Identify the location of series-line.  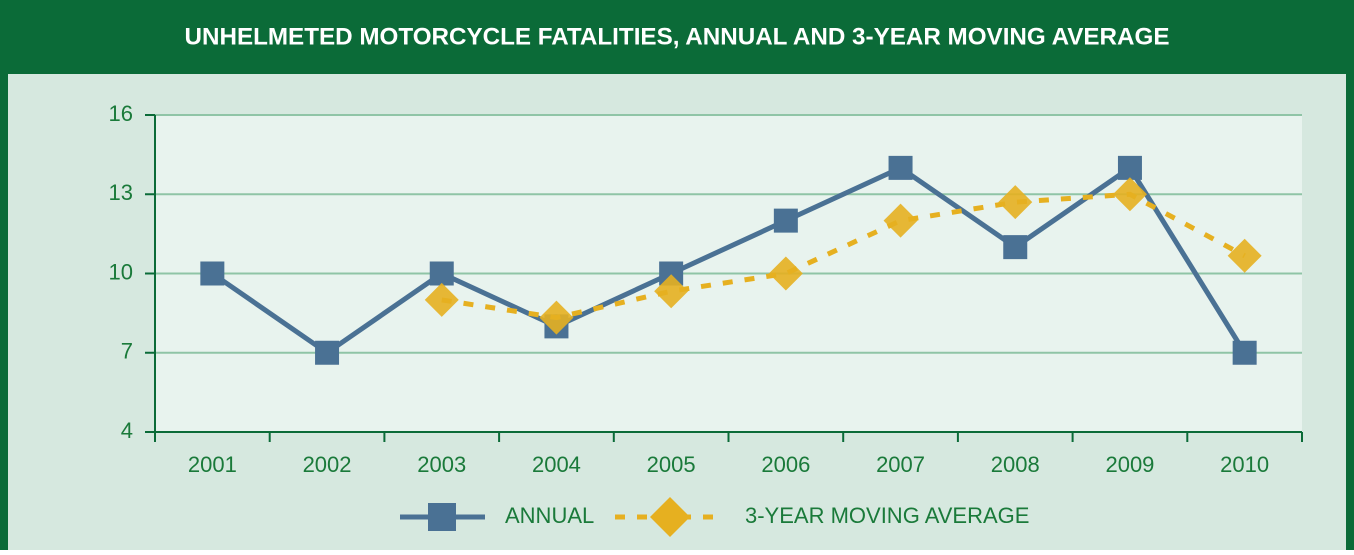
(843, 256).